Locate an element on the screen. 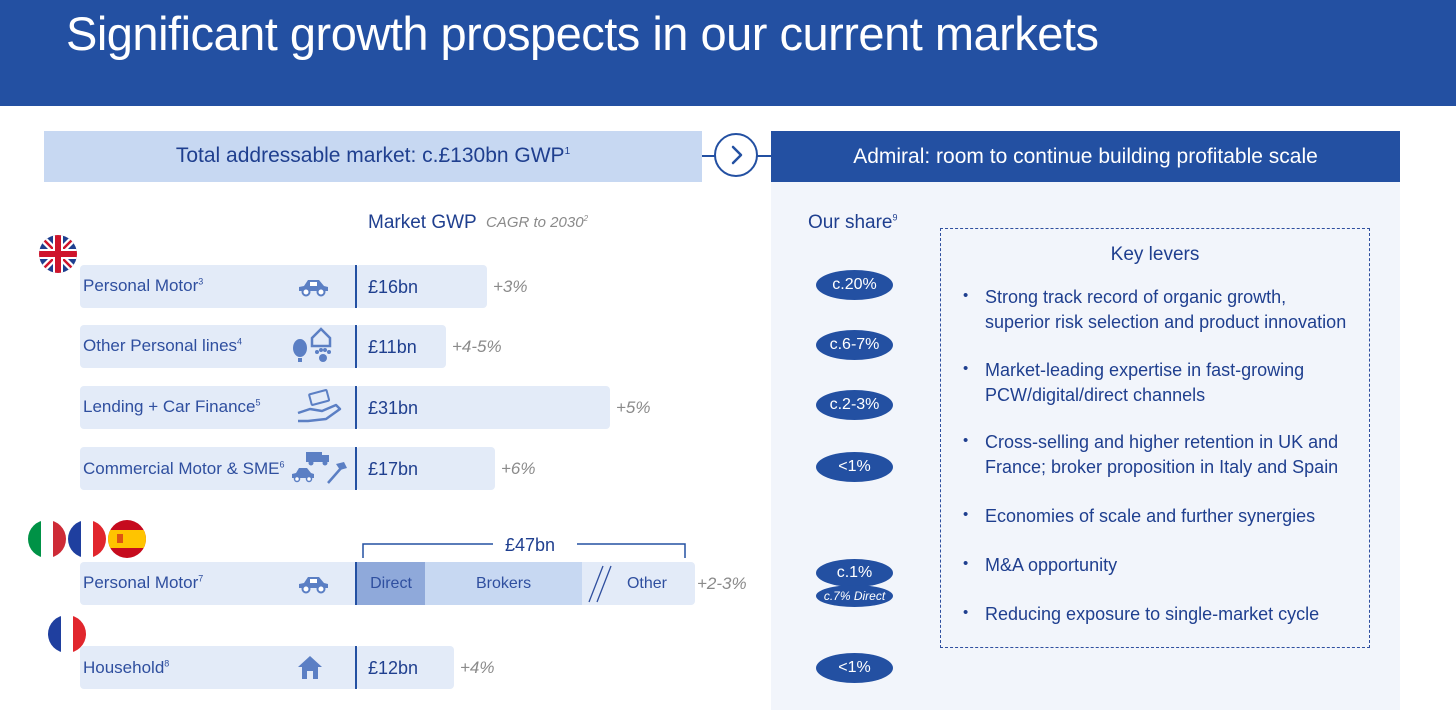 The image size is (1456, 724). cagr-value: +5% is located at coordinates (633, 407).